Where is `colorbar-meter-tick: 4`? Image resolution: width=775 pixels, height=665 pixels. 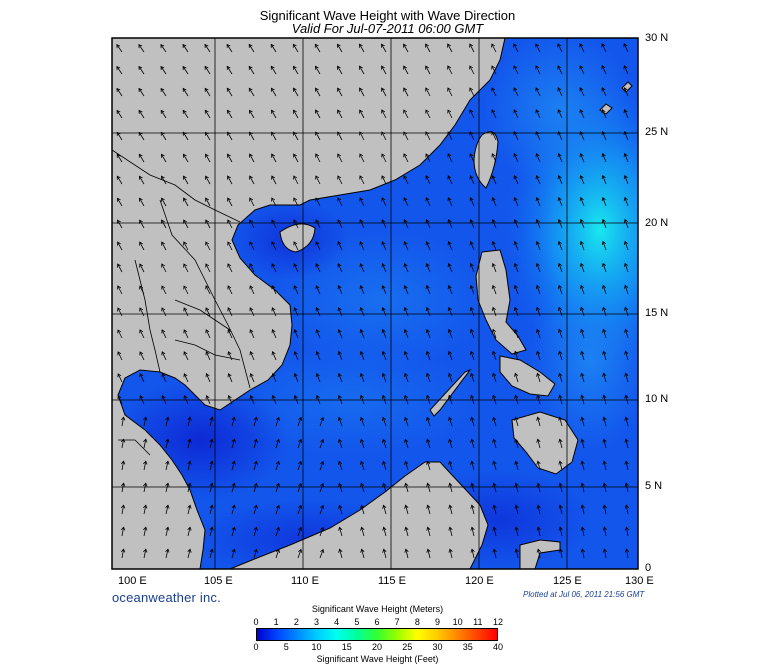
colorbar-meter-tick: 4 is located at coordinates (337, 622).